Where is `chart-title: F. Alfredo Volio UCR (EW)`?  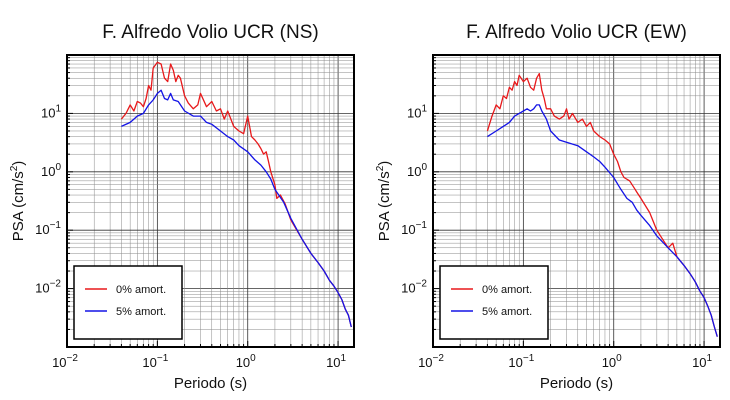 chart-title: F. Alfredo Volio UCR (EW) is located at coordinates (576, 32).